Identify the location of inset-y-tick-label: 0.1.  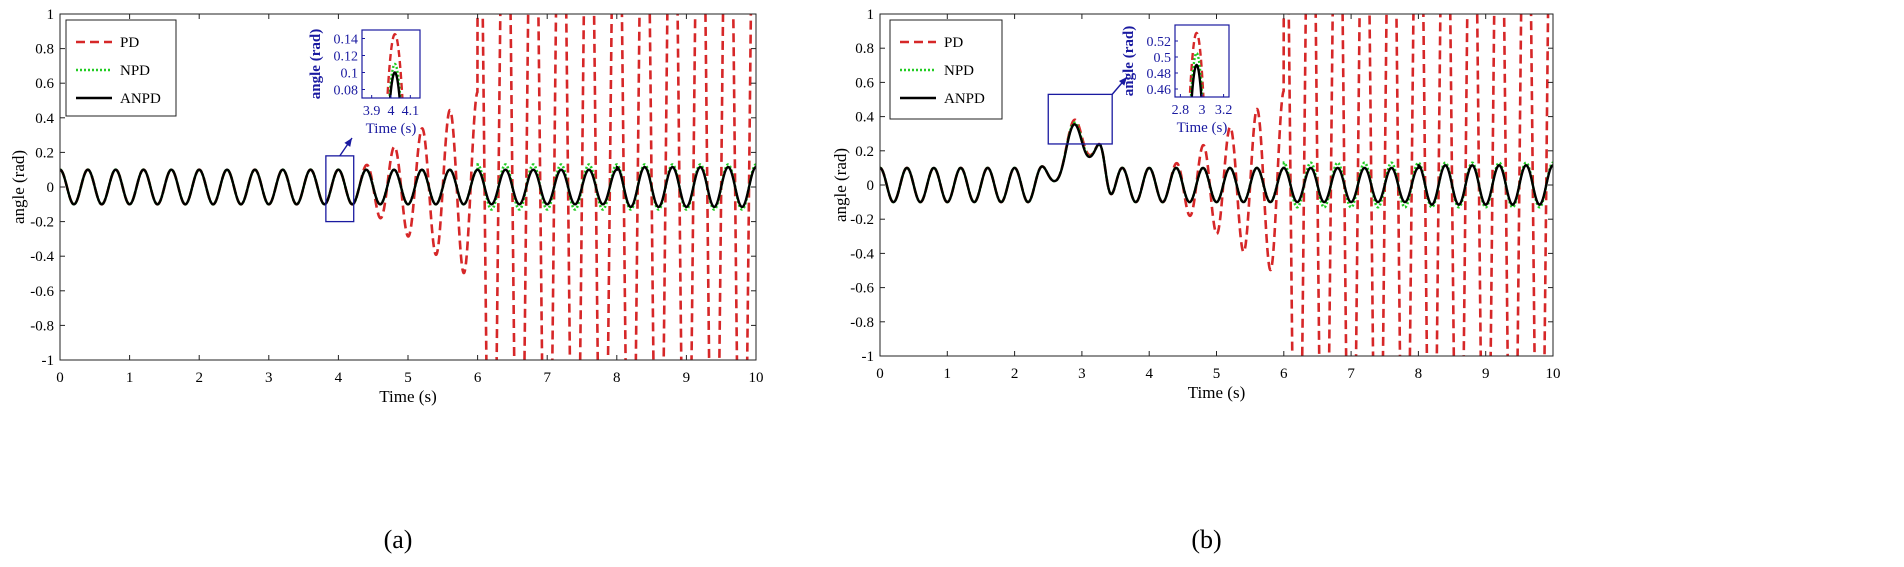
(350, 74).